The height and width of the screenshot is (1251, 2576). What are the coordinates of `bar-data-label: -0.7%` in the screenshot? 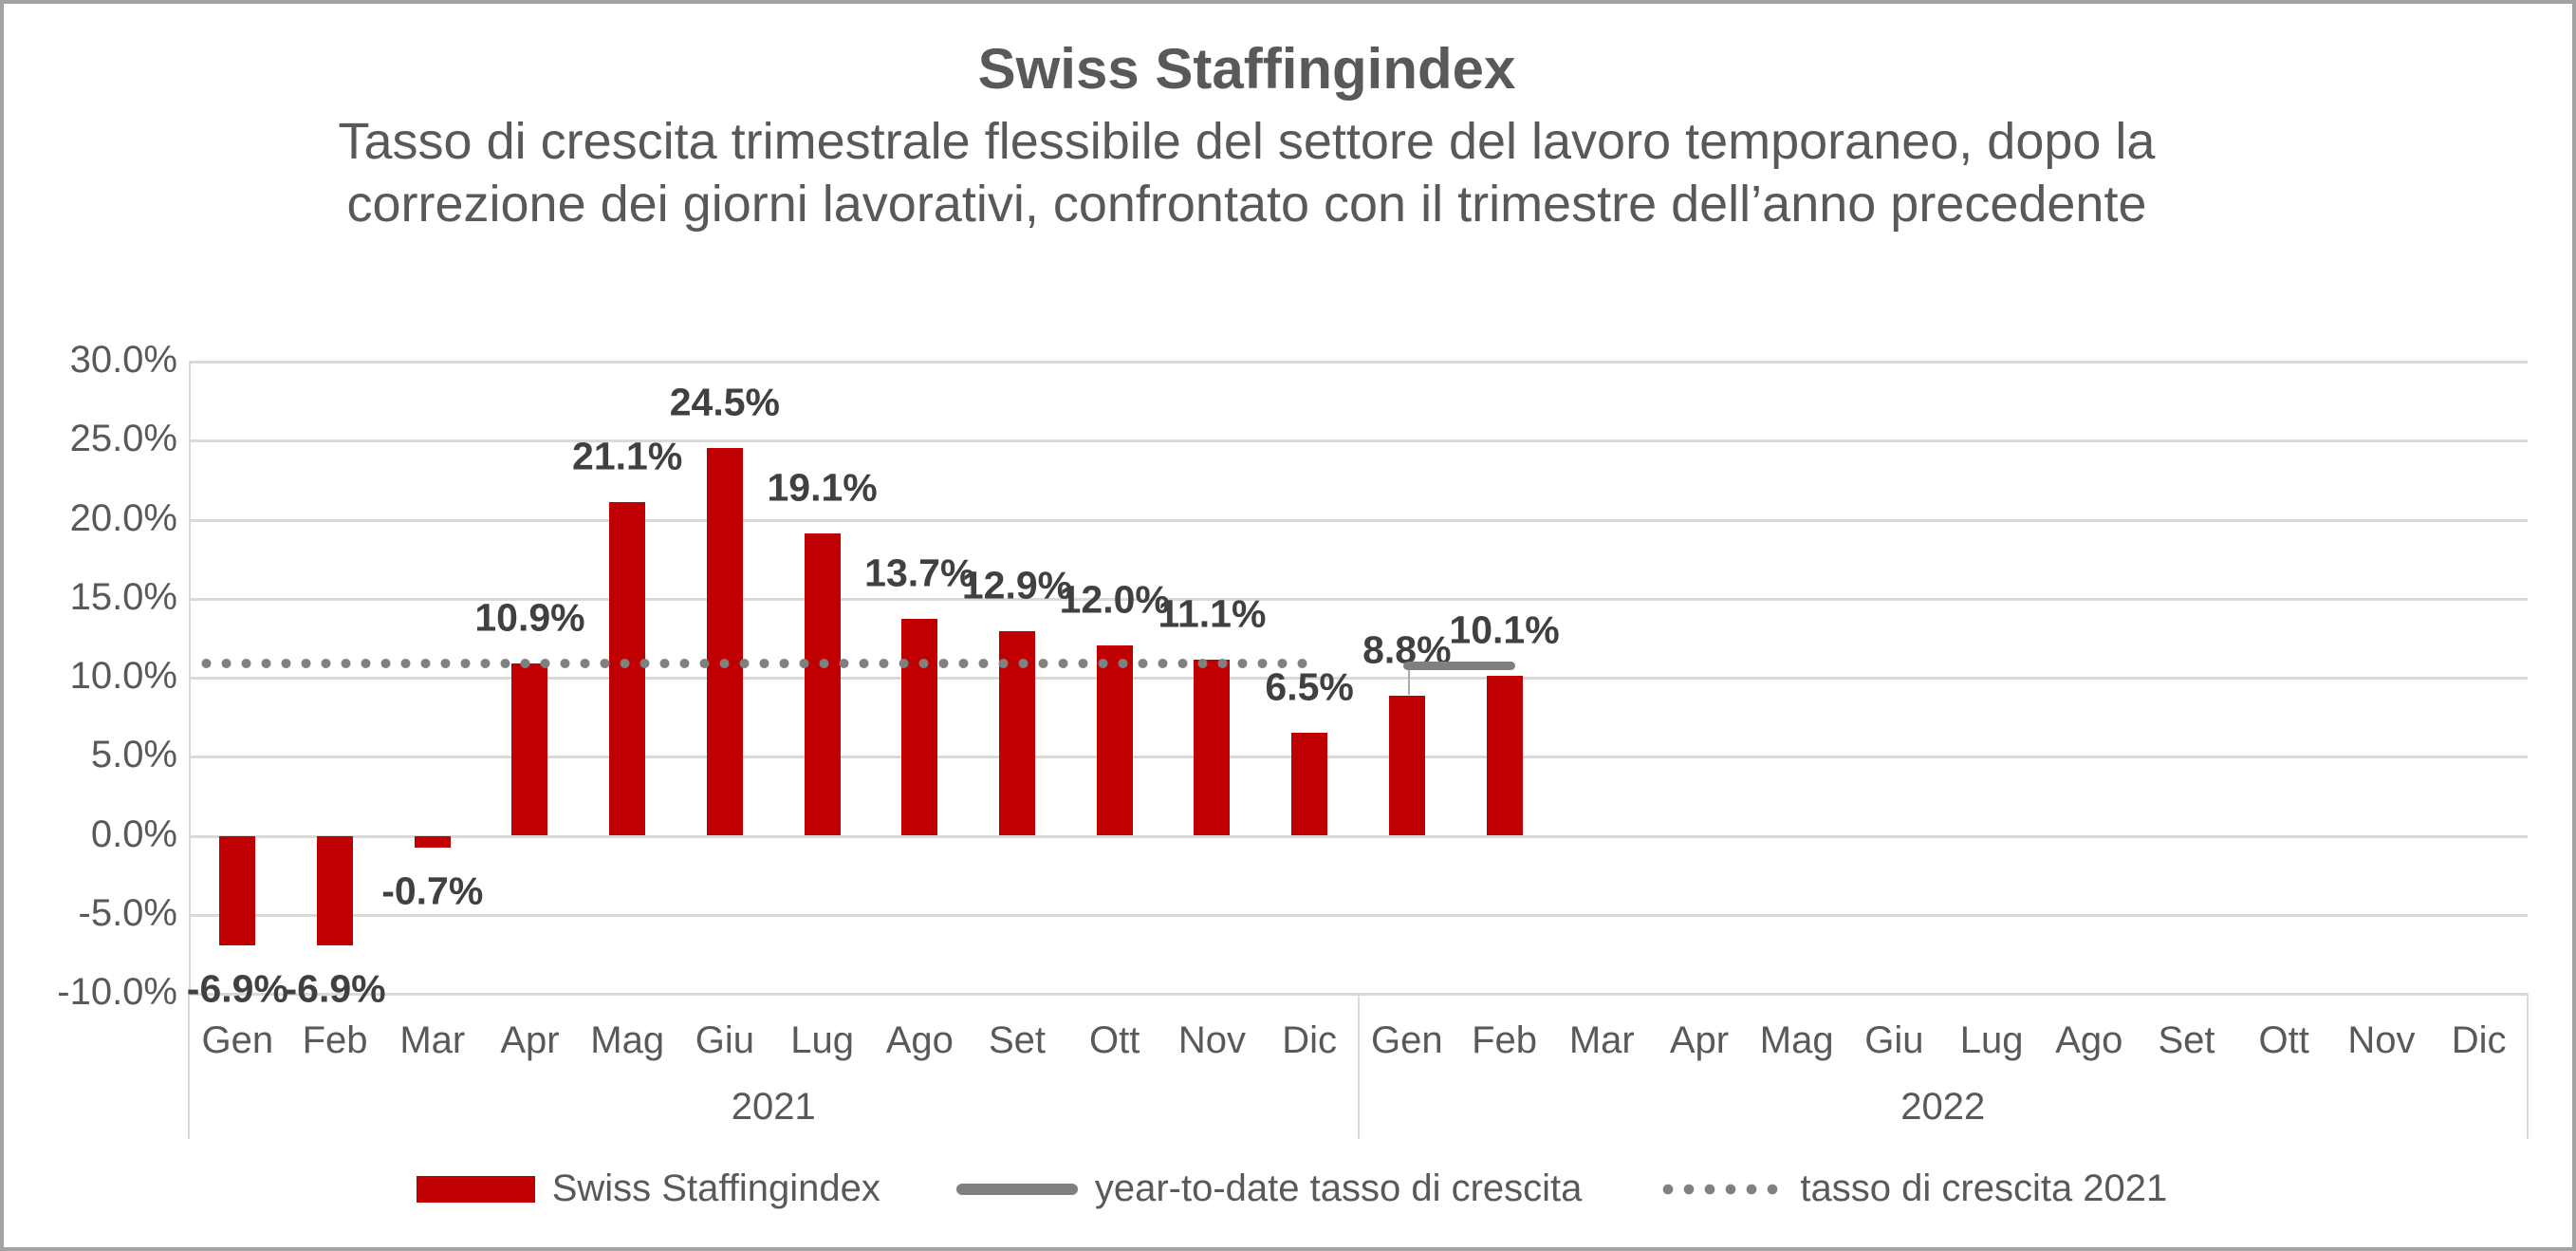 It's located at (432, 890).